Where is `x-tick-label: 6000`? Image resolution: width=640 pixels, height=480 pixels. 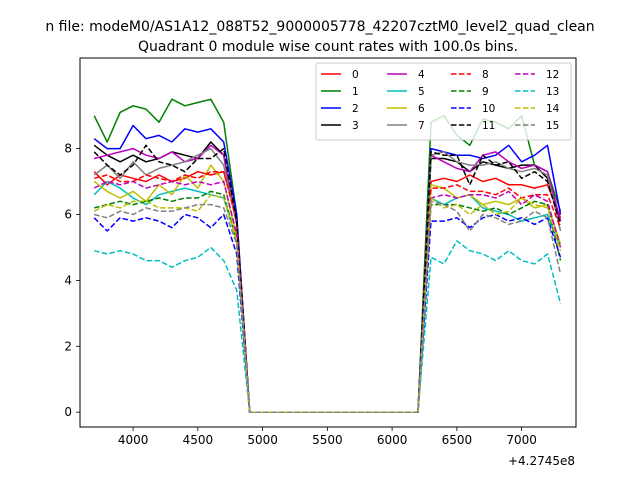
x-tick-label: 6000 is located at coordinates (392, 440).